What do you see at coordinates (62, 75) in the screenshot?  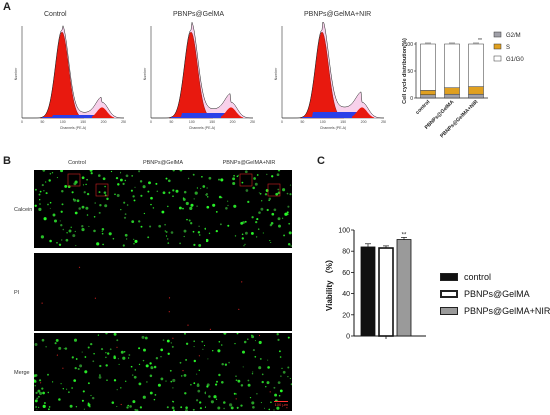 I see `g1-peak` at bounding box center [62, 75].